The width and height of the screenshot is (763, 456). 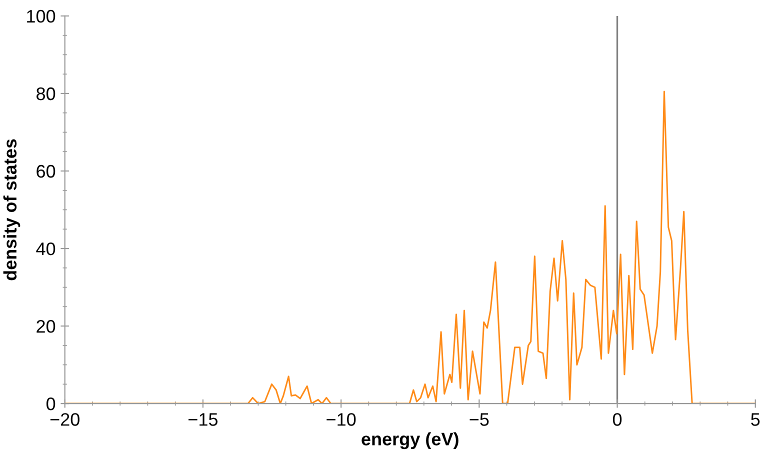 I want to click on y-tick-label: 20, so click(x=46, y=326).